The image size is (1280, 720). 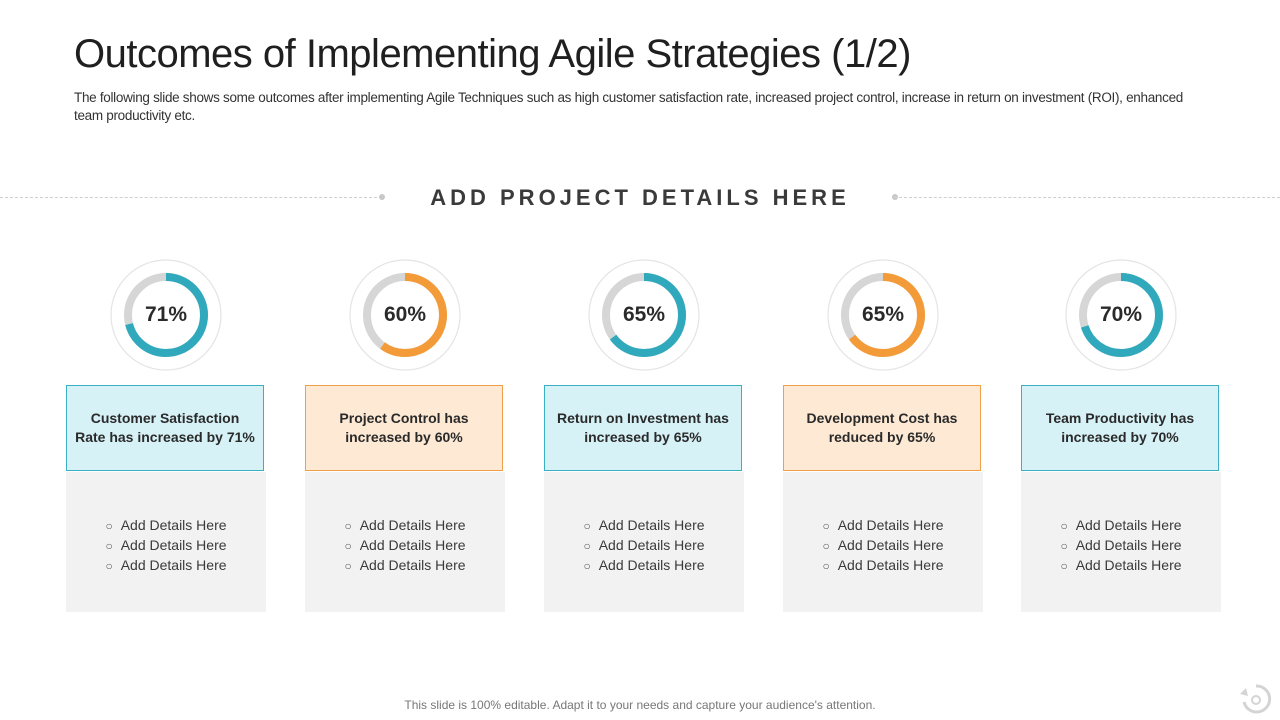 What do you see at coordinates (1256, 699) in the screenshot?
I see `brand-logo-icon` at bounding box center [1256, 699].